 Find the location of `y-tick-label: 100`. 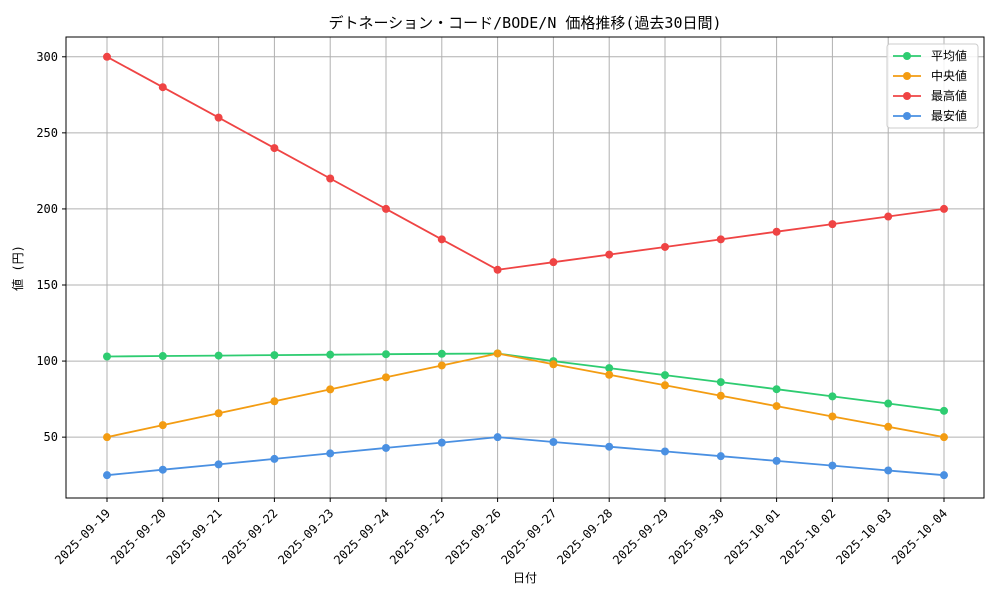

y-tick-label: 100 is located at coordinates (47, 361).